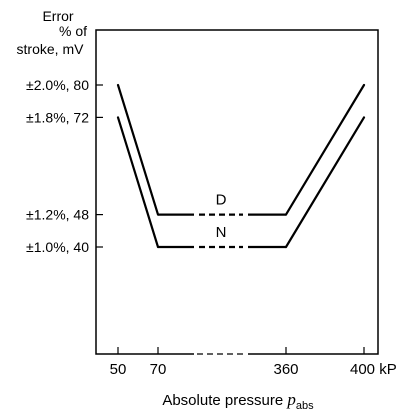 The width and height of the screenshot is (396, 417). I want to click on x-tick-label: 70, so click(158, 369).